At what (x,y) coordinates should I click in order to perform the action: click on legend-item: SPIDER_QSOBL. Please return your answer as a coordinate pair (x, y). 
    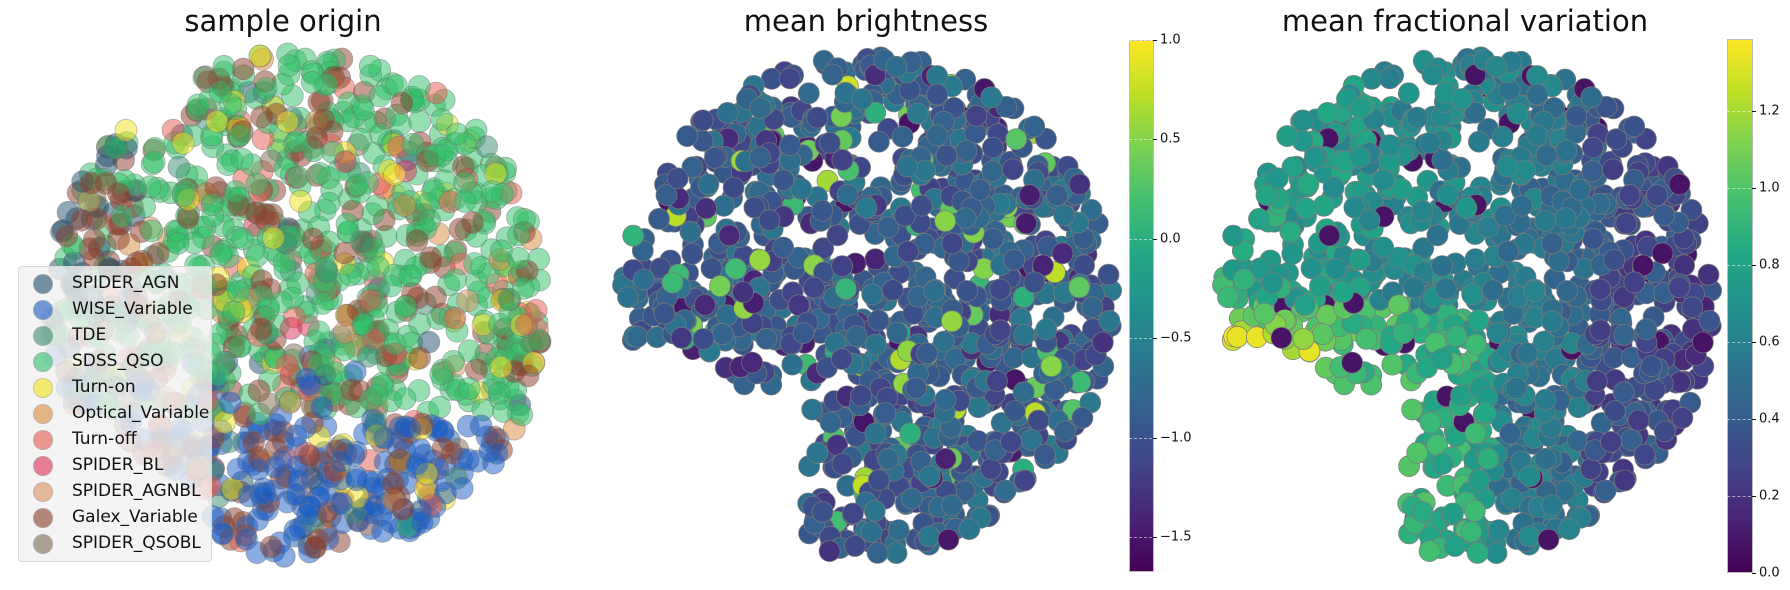
    Looking at the image, I should click on (115, 544).